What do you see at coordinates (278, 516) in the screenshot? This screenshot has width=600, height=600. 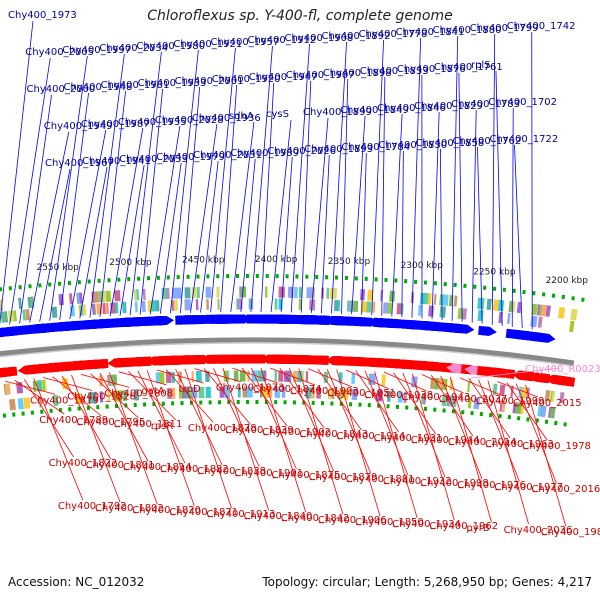 I see `gene-label: Chy400_1840` at bounding box center [278, 516].